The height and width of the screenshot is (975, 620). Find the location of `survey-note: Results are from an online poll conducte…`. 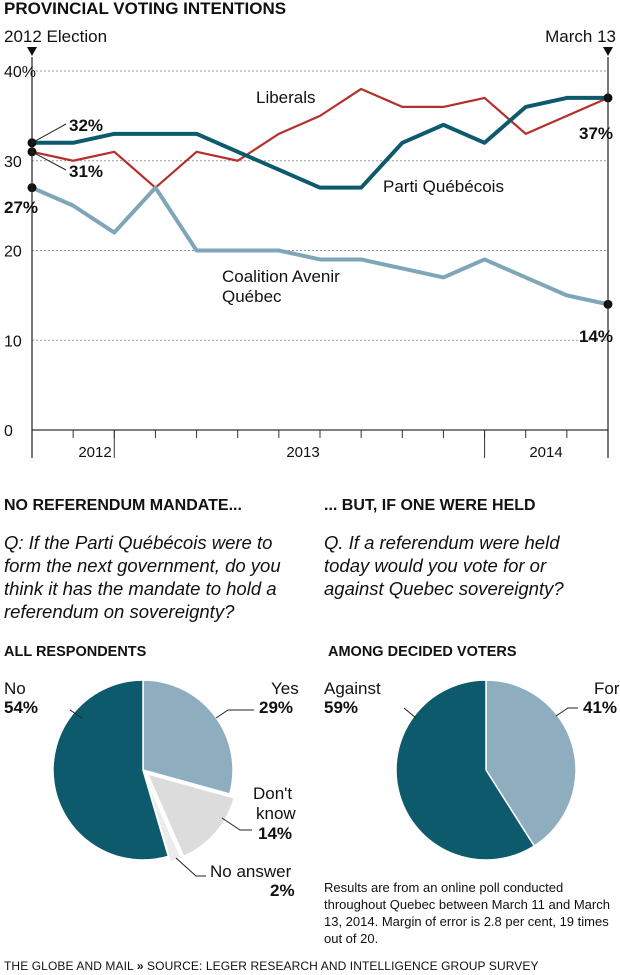

survey-note: Results are from an online poll conducte… is located at coordinates (467, 913).